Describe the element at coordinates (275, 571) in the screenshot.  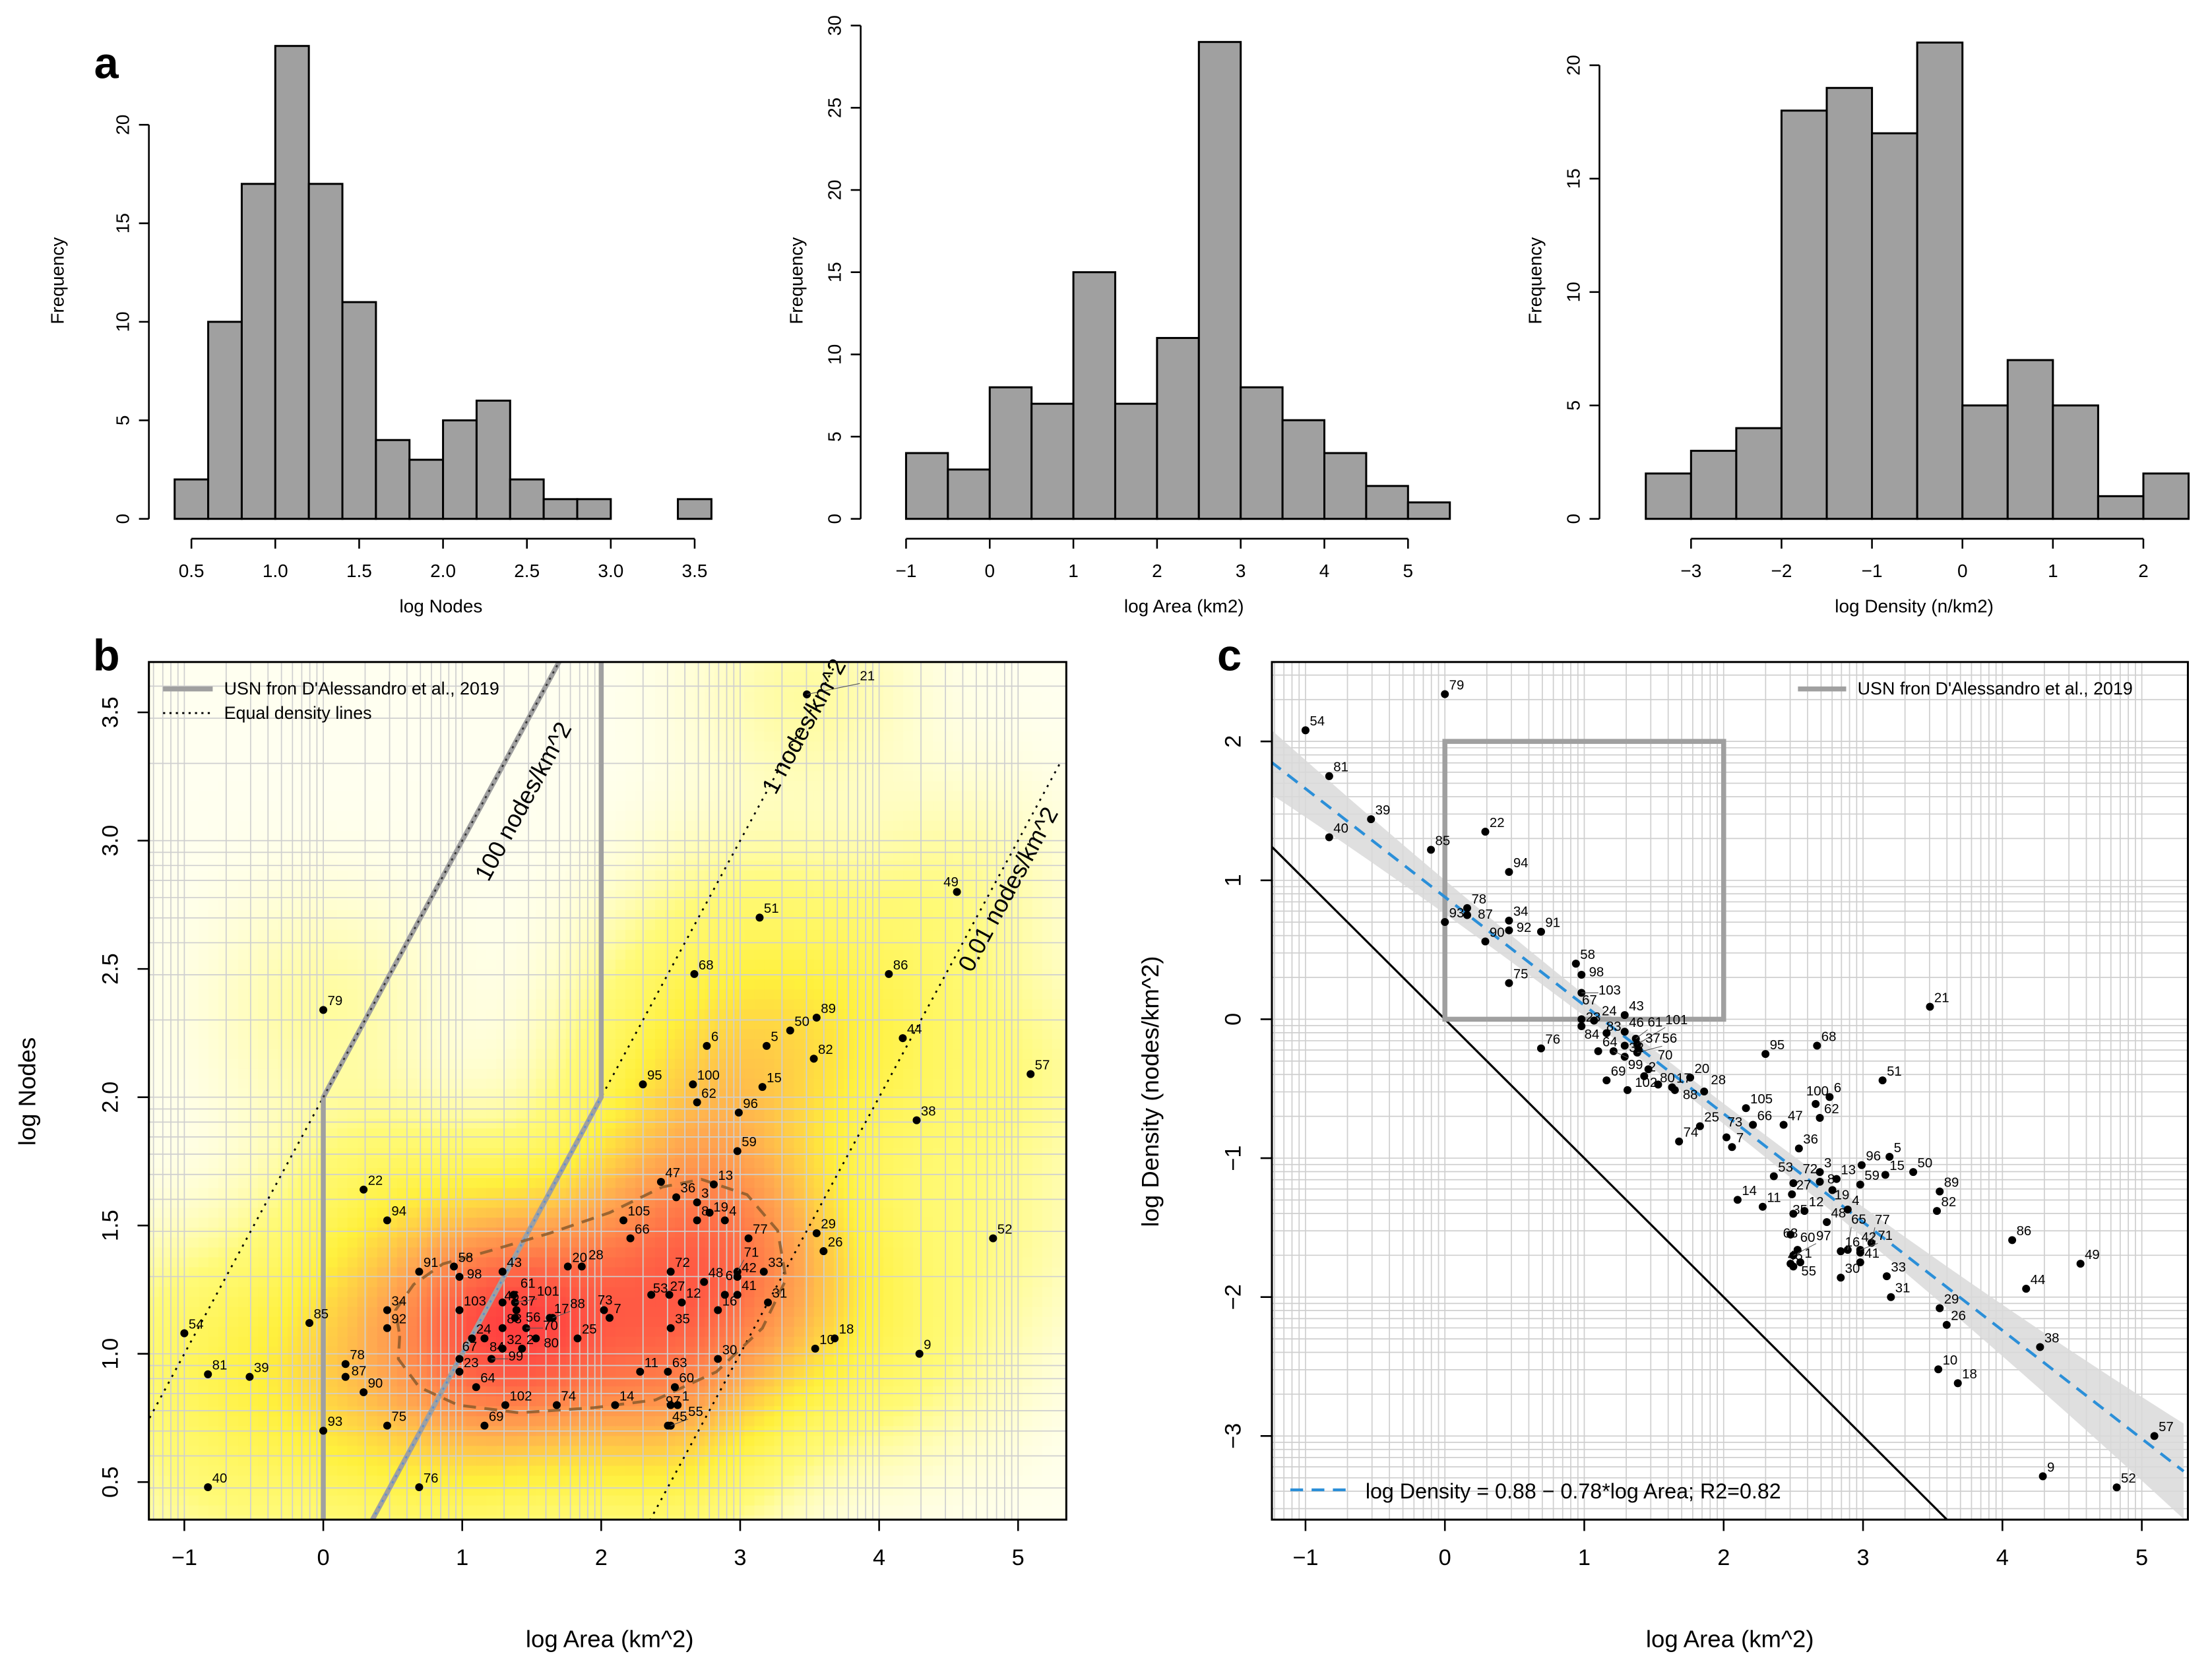
I see `x-tick-label: 1.0` at that location.